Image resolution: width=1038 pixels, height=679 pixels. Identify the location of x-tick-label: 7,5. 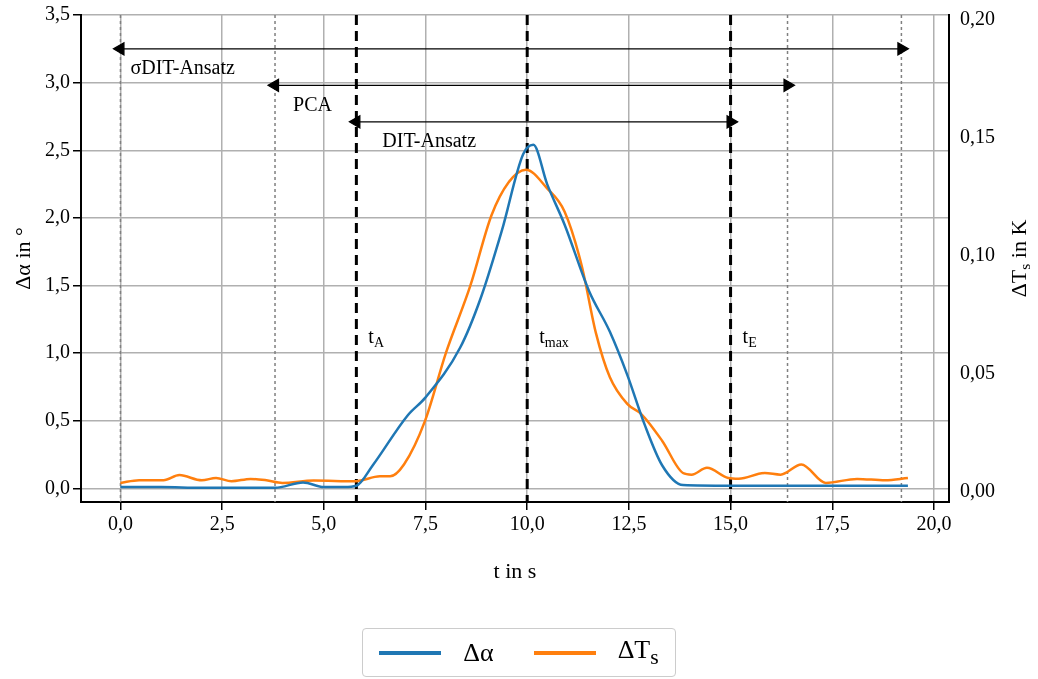
(426, 523).